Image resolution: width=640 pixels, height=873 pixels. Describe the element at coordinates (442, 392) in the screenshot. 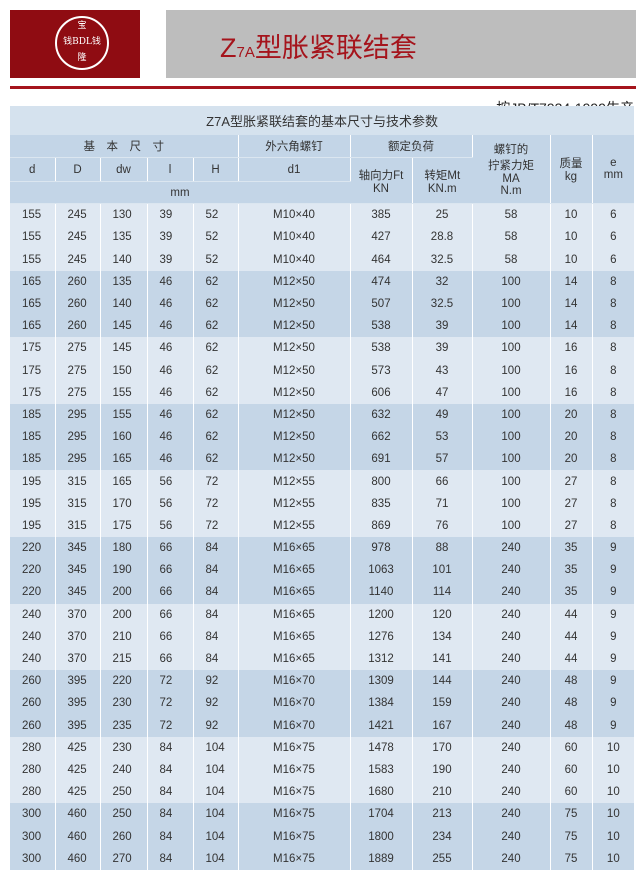

I see `table-cell: 47` at that location.